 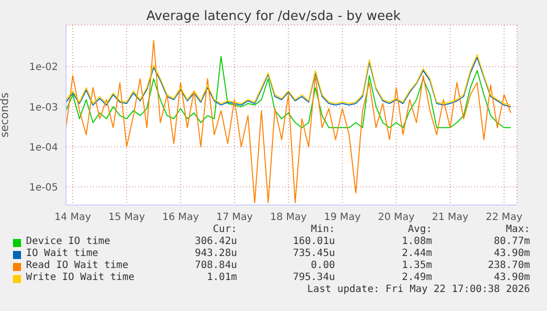 What do you see at coordinates (313, 253) in the screenshot?
I see `text: 735.45u` at bounding box center [313, 253].